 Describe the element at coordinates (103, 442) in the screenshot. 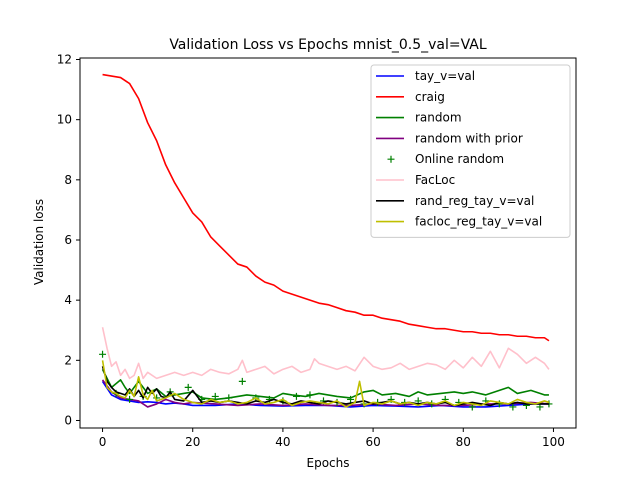

I see `x-tick-label: 0` at that location.